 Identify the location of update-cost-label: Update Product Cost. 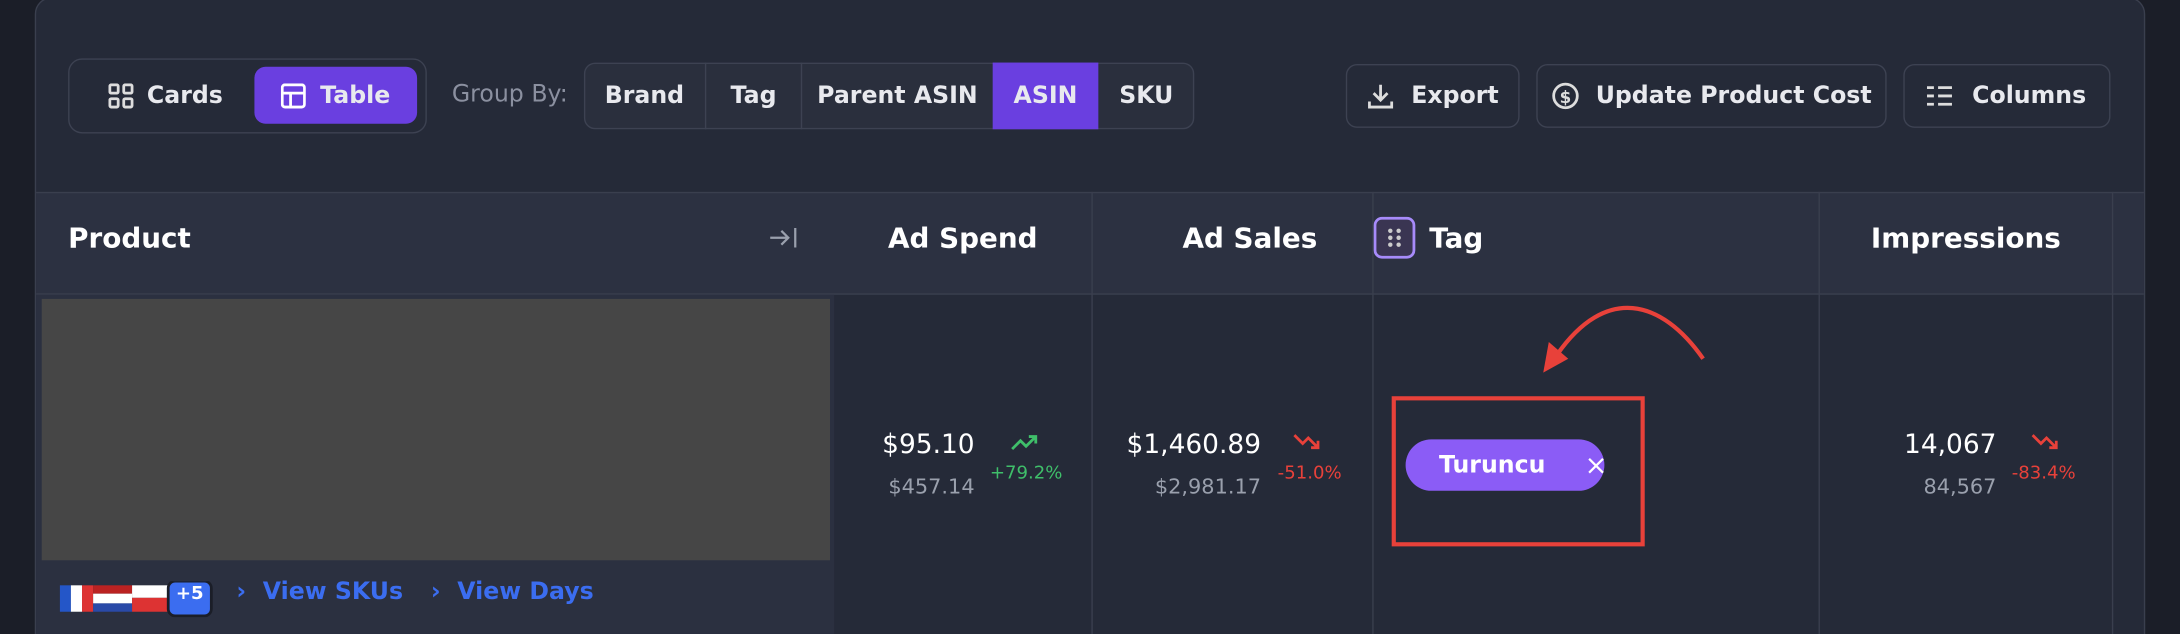
(1733, 96).